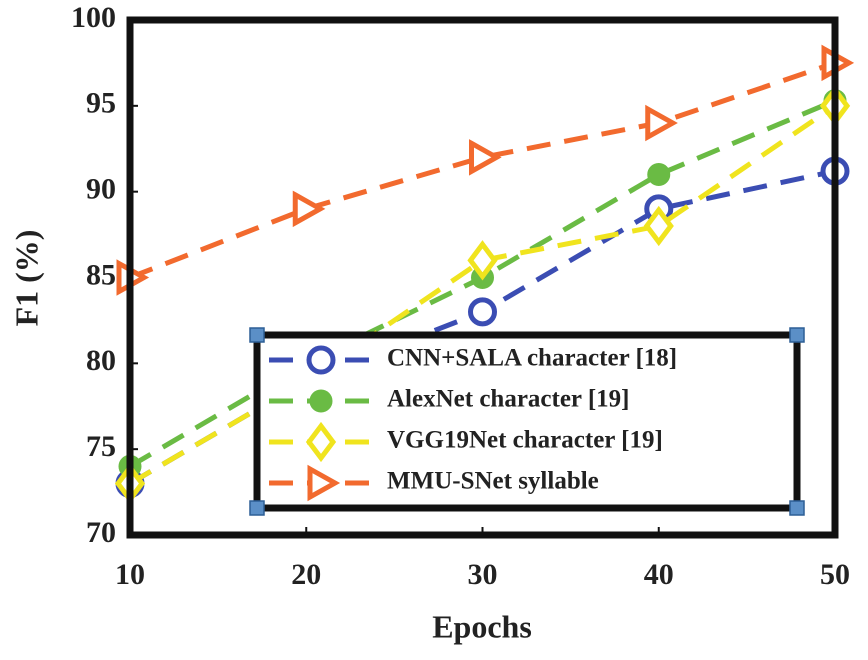  What do you see at coordinates (101, 446) in the screenshot?
I see `y-tick-label: 75` at bounding box center [101, 446].